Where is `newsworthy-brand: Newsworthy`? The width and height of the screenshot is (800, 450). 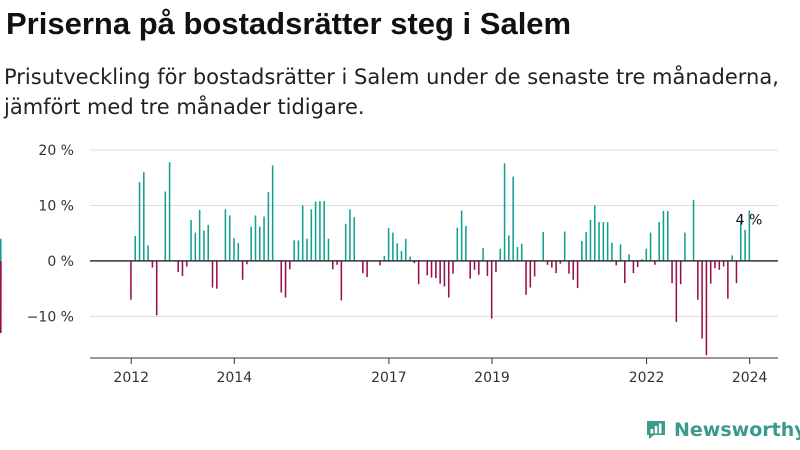
newsworthy-brand: Newsworthy is located at coordinates (722, 430).